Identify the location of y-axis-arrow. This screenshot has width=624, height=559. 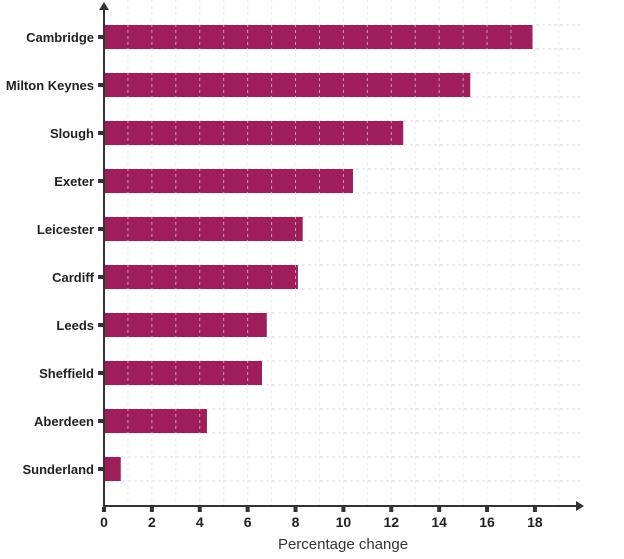
(104, 6).